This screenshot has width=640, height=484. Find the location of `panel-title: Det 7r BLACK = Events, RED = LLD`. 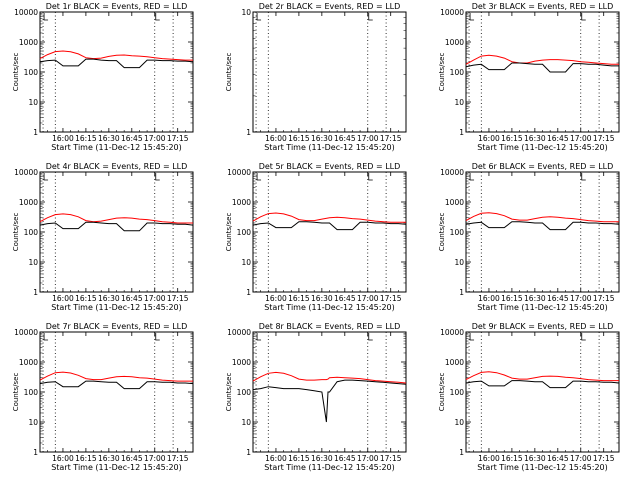

panel-title: Det 7r BLACK = Events, RED = LLD is located at coordinates (117, 326).